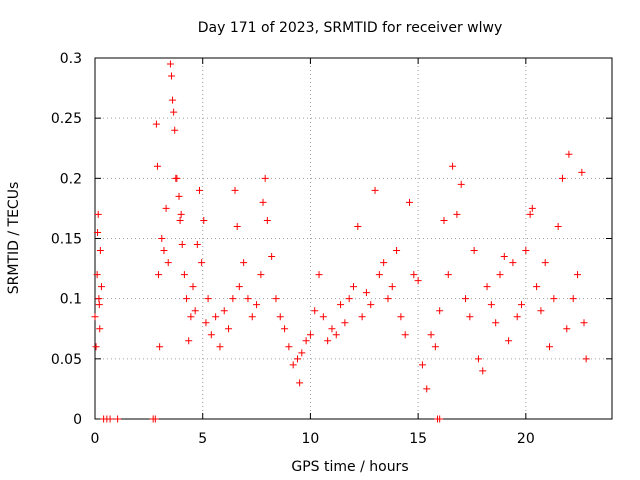 Image resolution: width=640 pixels, height=480 pixels. I want to click on y-tick-label: 0.25, so click(66, 119).